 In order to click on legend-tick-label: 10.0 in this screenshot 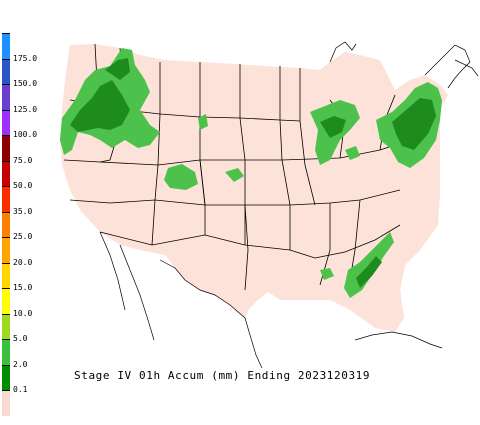, I will do `click(23, 313)`.